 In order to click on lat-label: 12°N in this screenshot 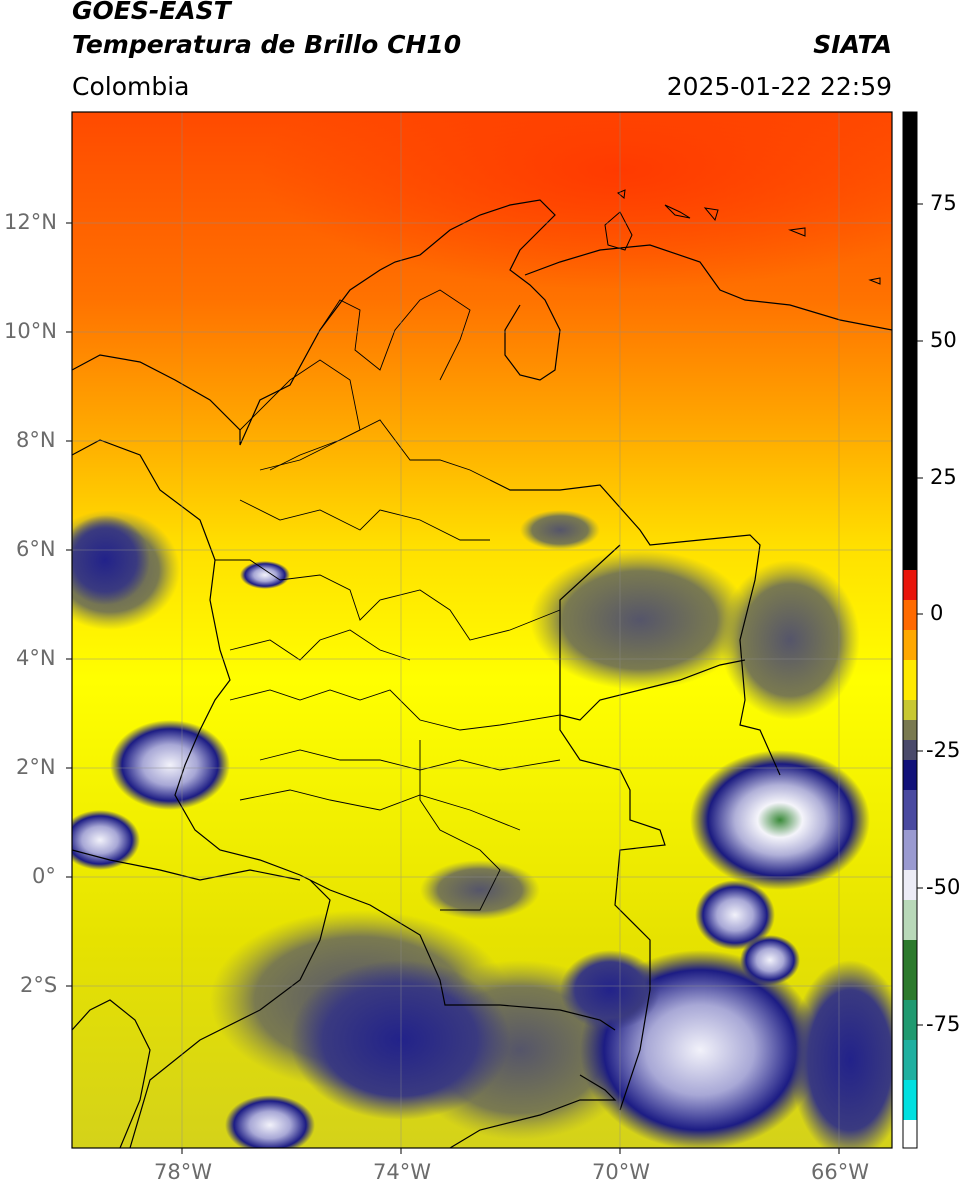, I will do `click(30, 222)`.